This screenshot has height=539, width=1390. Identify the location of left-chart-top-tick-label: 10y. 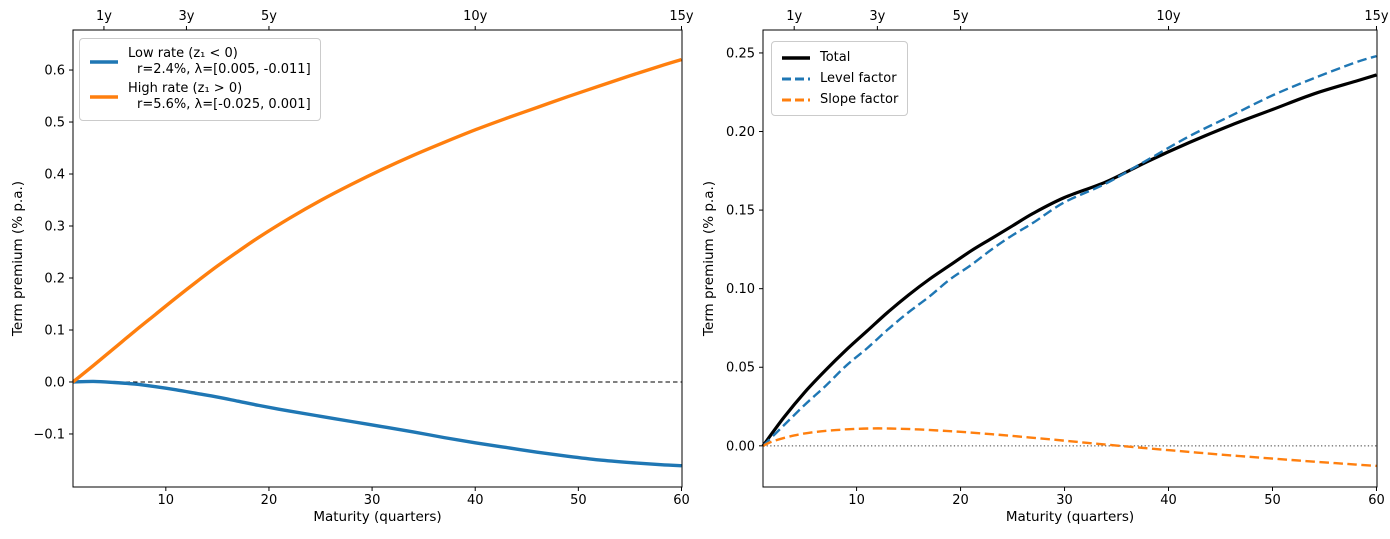
(475, 16).